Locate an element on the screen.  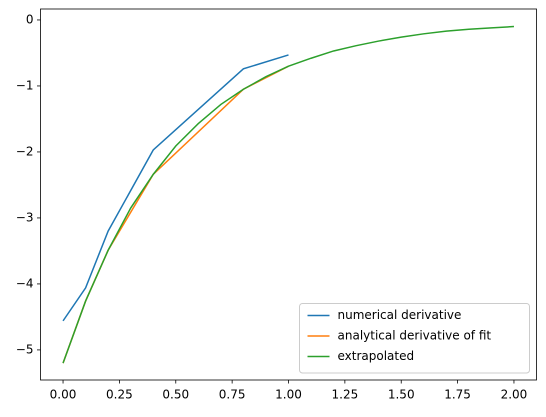
legend-label: extrapolated is located at coordinates (376, 356).